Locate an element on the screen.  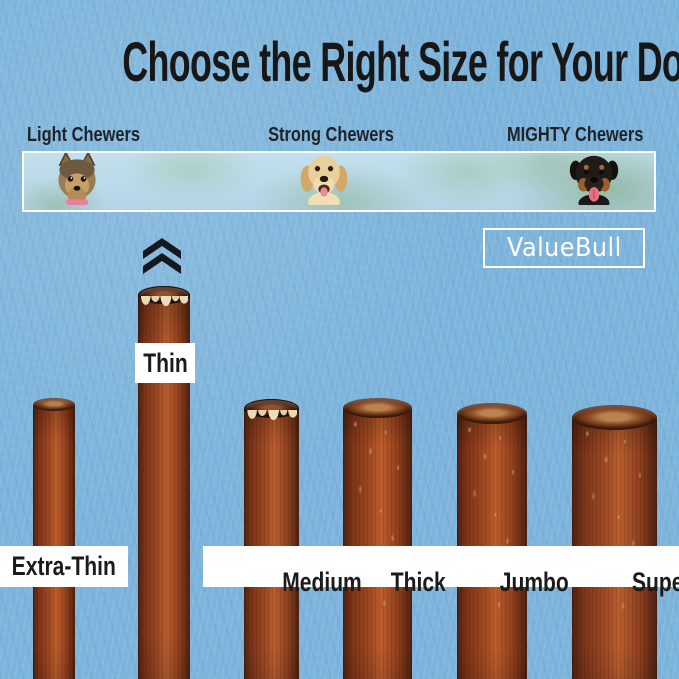
size-label-super-jumbo: Super- Jumbo is located at coordinates (655, 581).